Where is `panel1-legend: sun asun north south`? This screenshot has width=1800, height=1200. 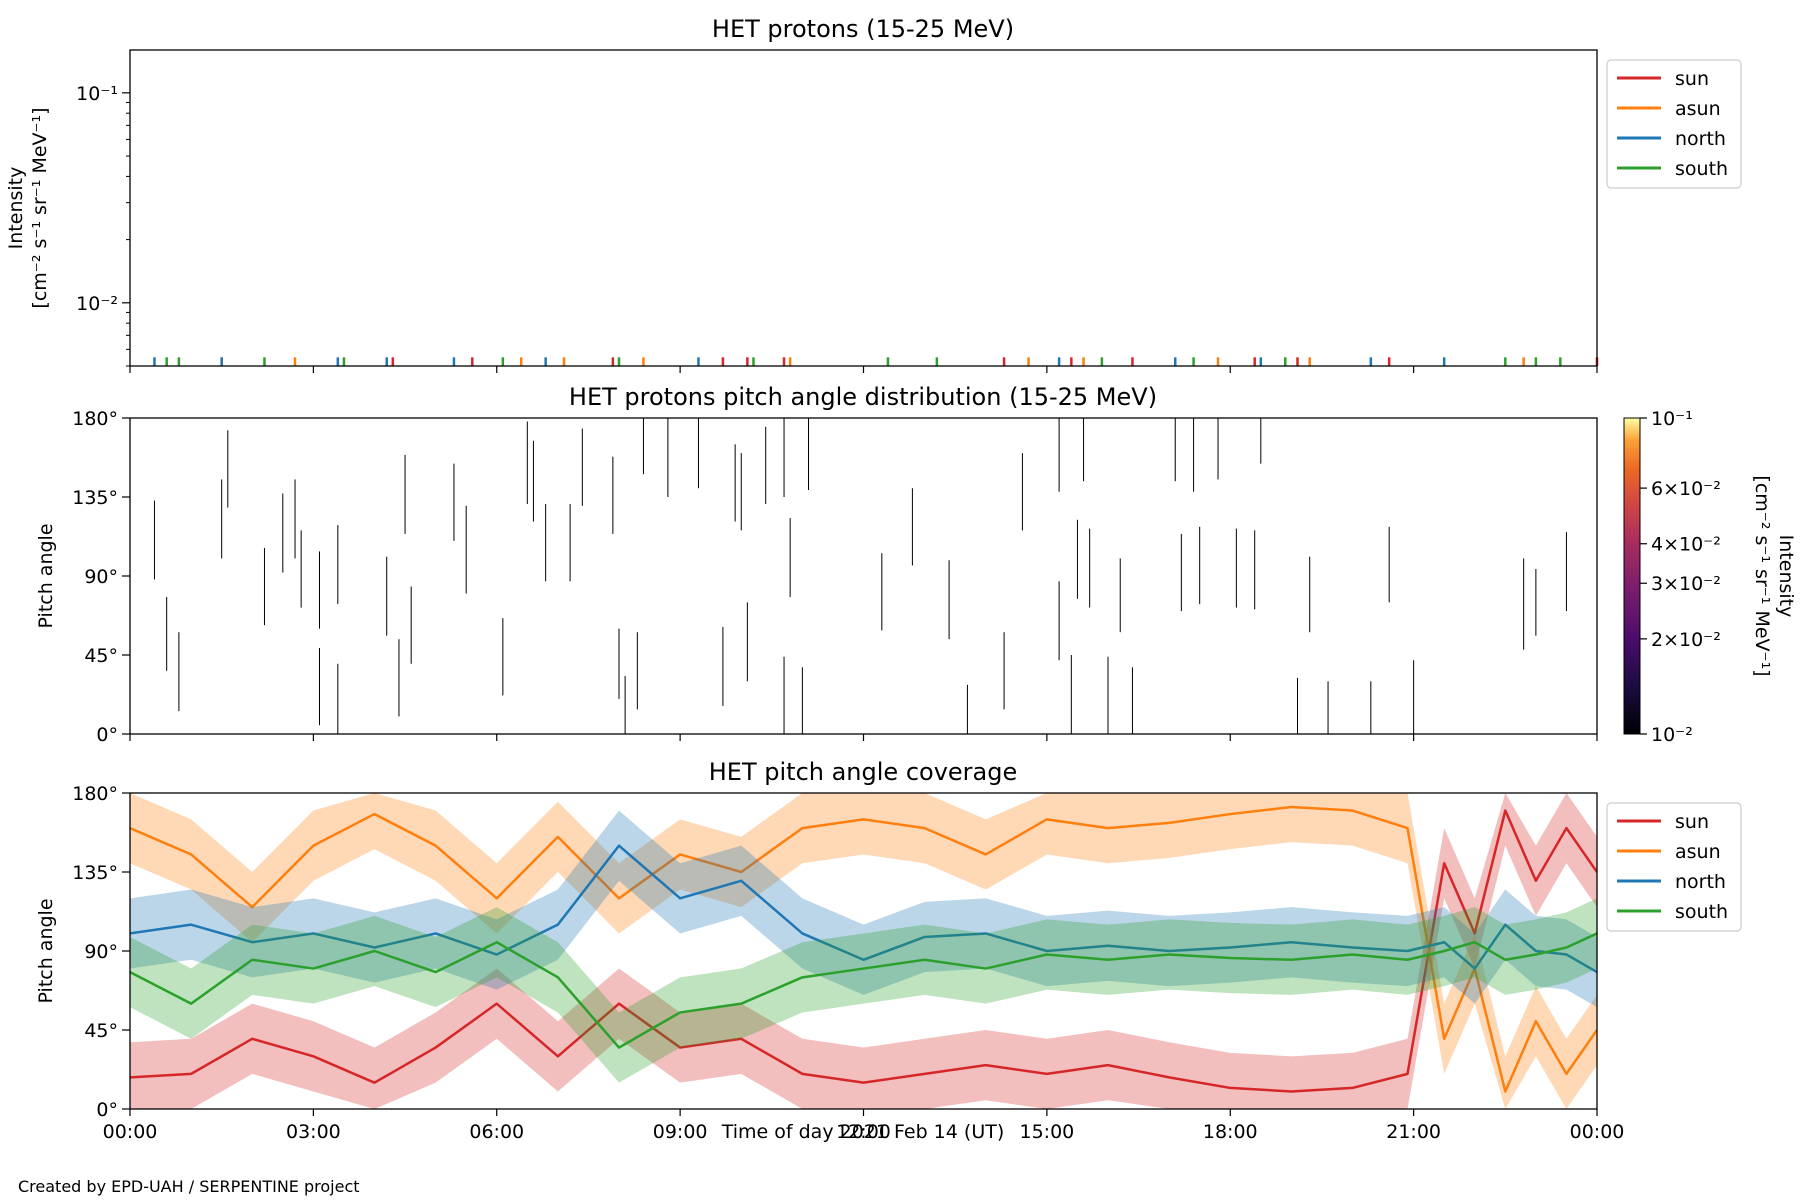 panel1-legend: sun asun north south is located at coordinates (1674, 124).